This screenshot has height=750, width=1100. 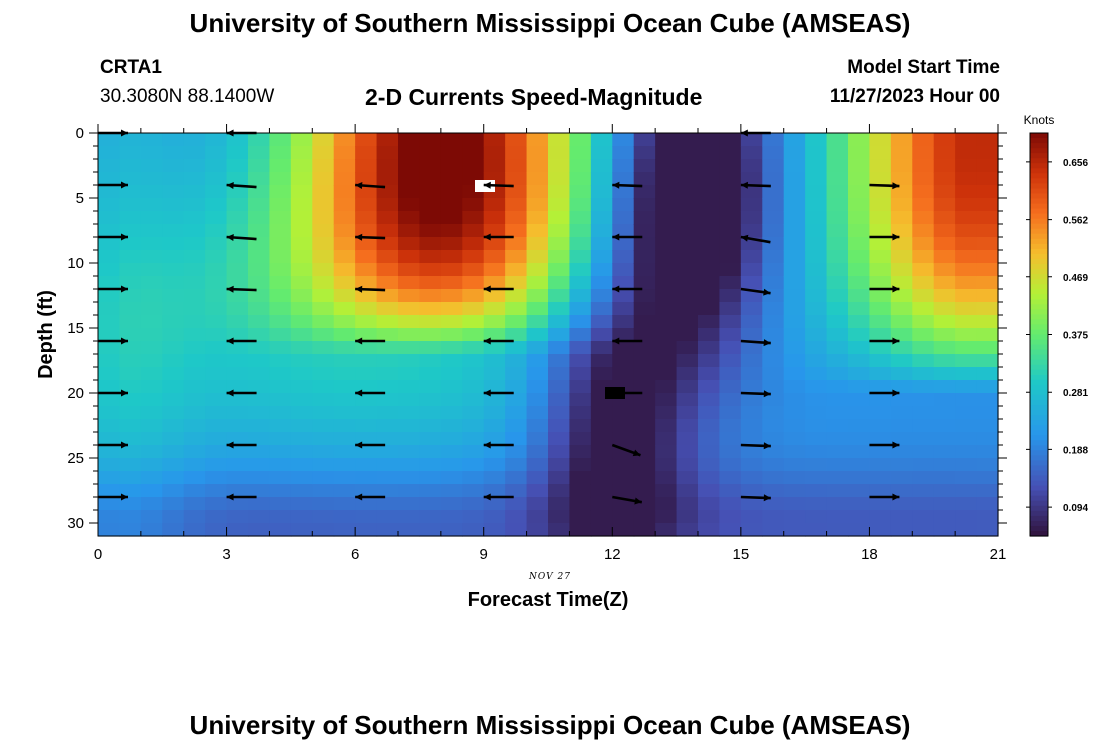 What do you see at coordinates (1039, 367) in the screenshot?
I see `colorbar-segment` at bounding box center [1039, 367].